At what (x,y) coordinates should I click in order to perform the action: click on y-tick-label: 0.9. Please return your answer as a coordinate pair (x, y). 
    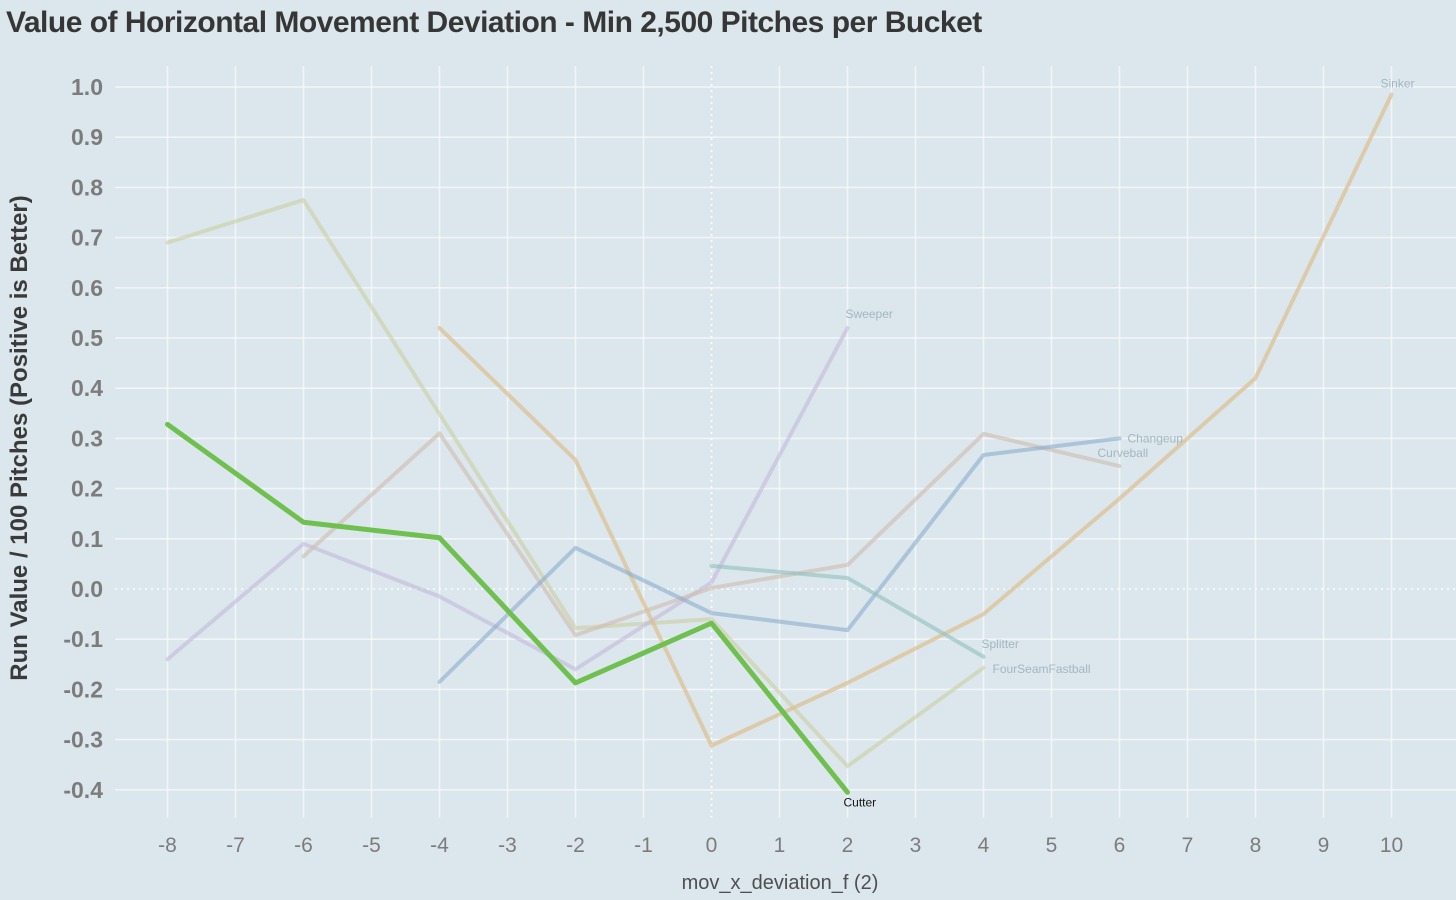
    Looking at the image, I should click on (87, 137).